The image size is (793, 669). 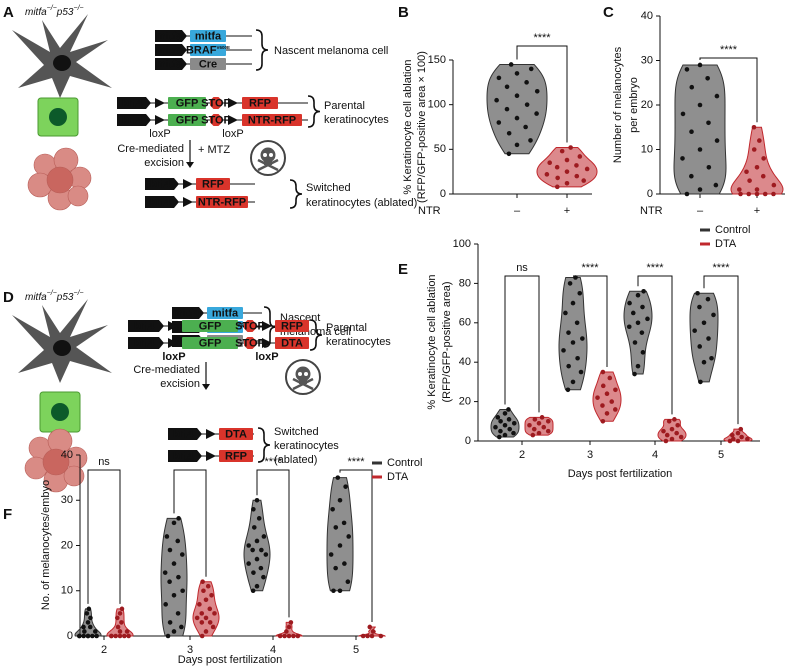 What do you see at coordinates (54, 296) in the screenshot?
I see `genotype: mitfa−/−p53−/−` at bounding box center [54, 296].